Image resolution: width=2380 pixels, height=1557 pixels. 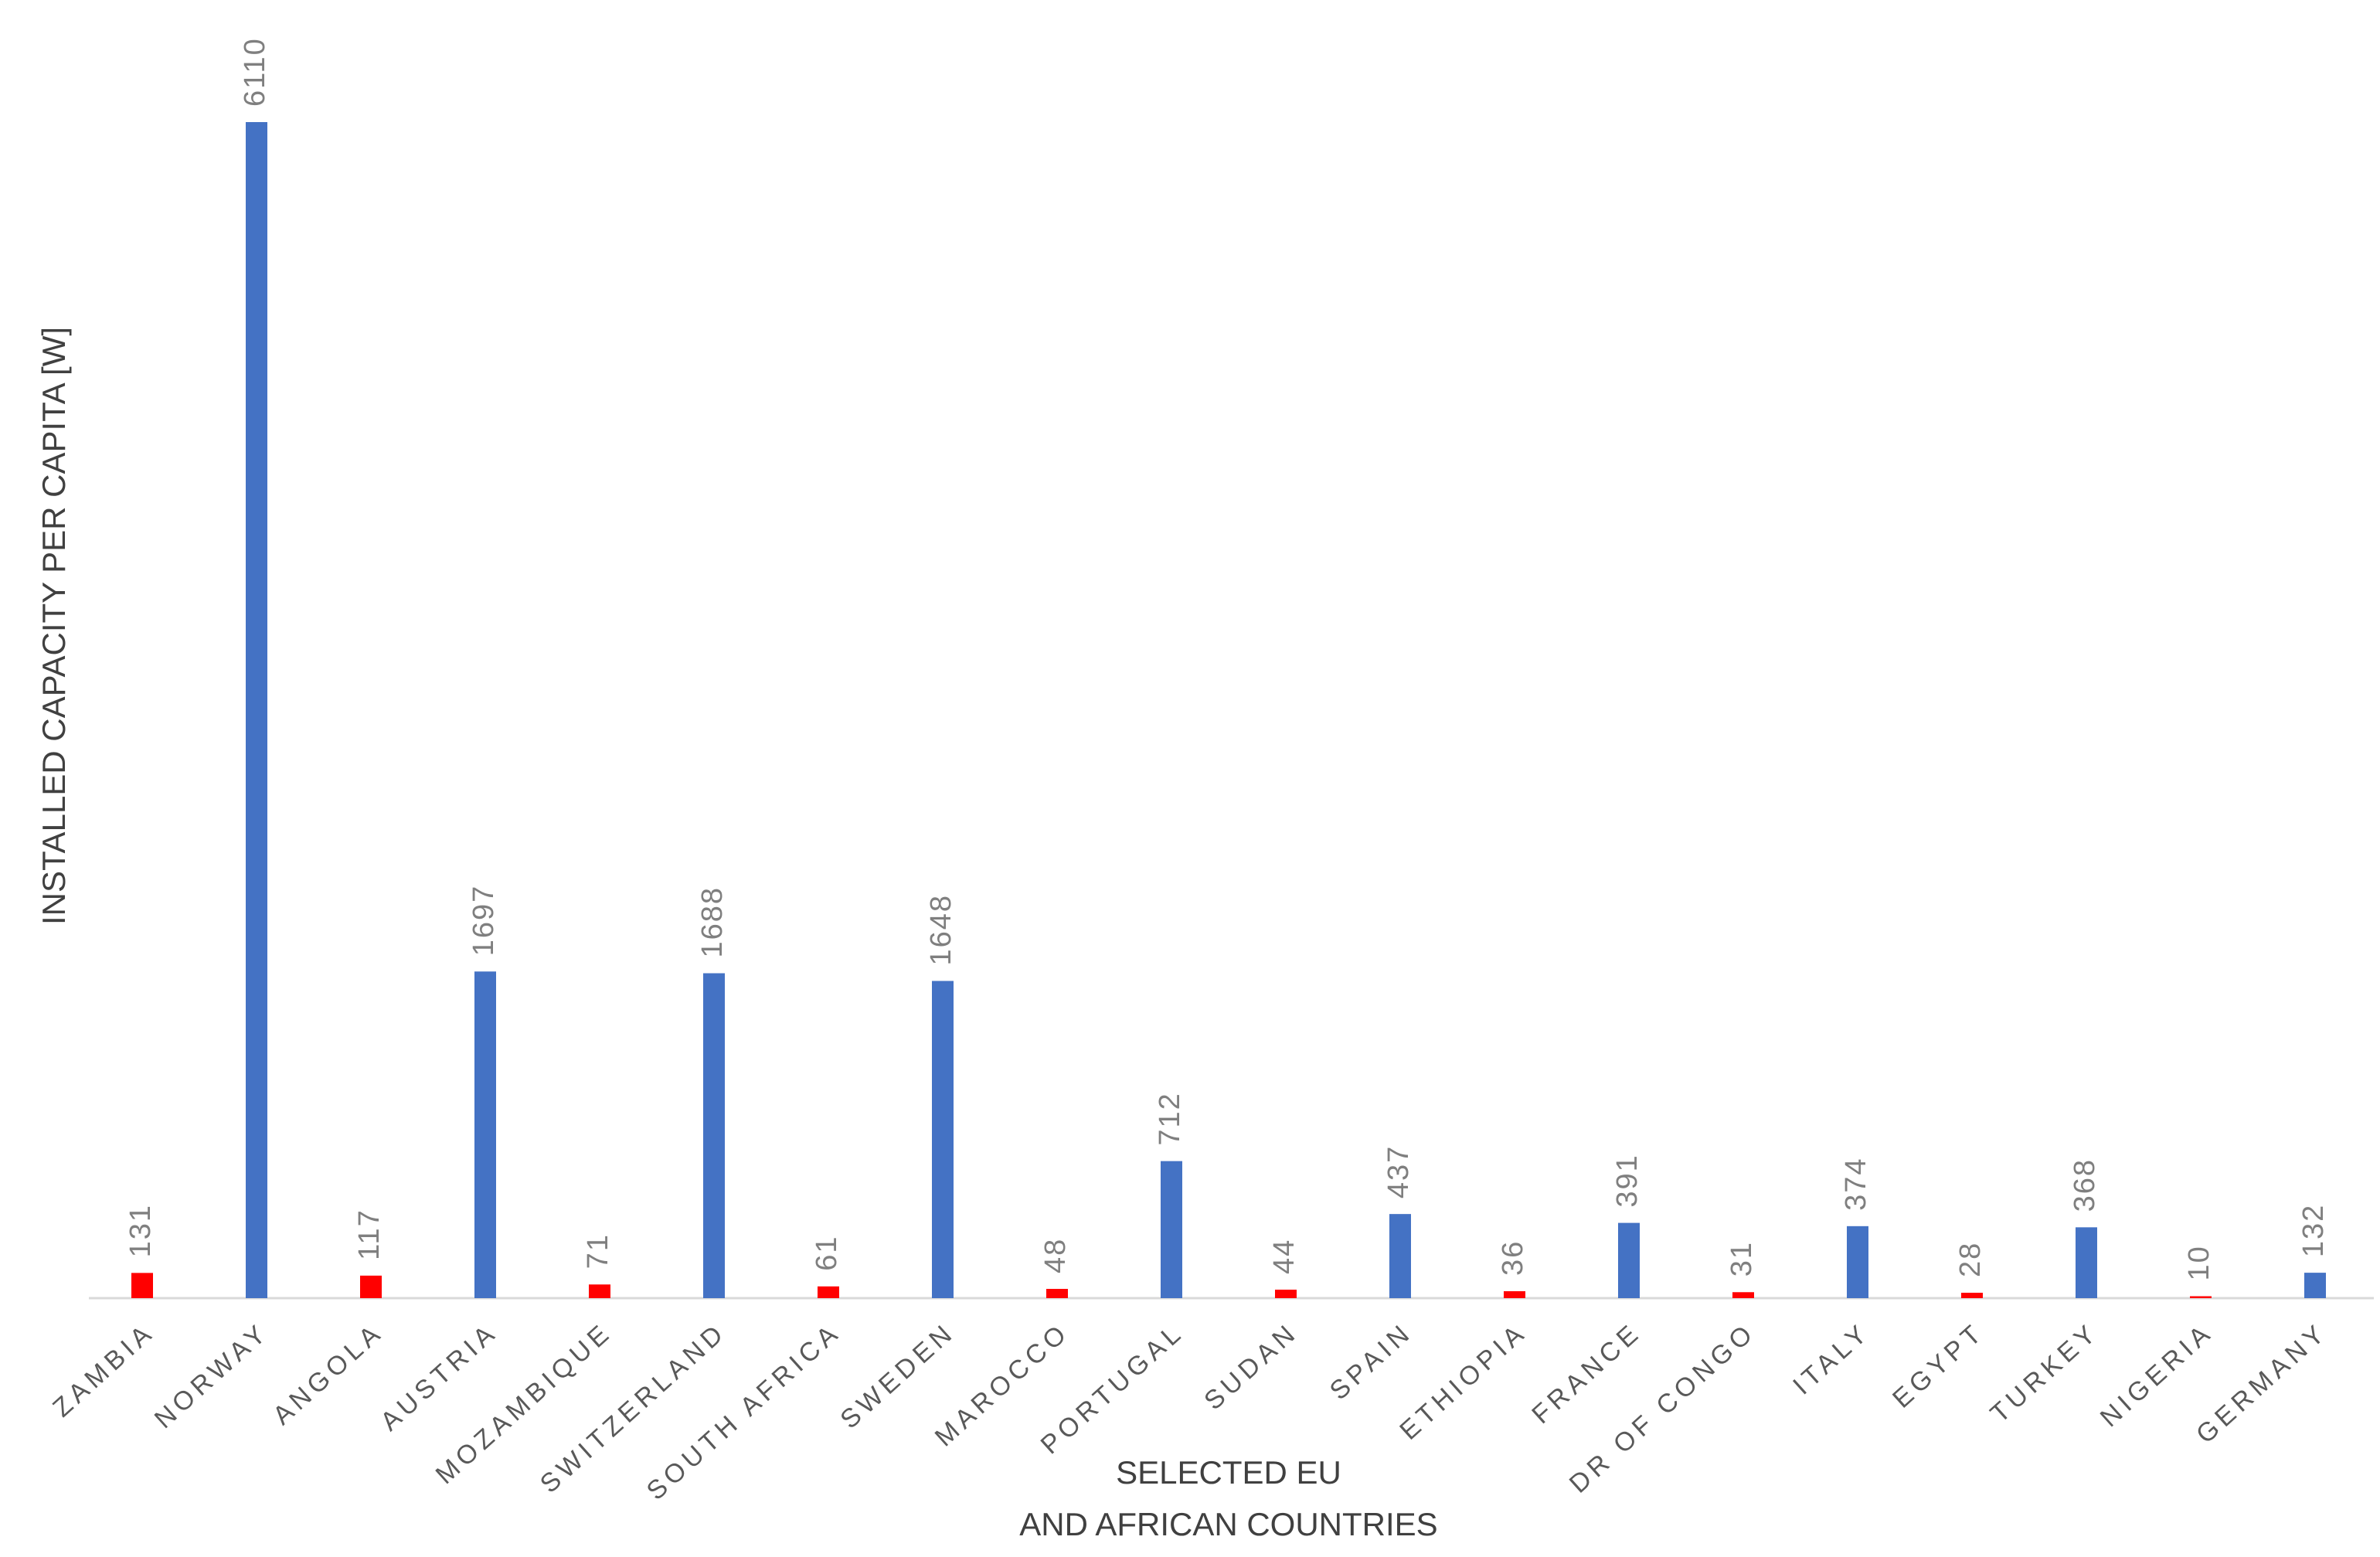 What do you see at coordinates (712, 922) in the screenshot?
I see `value-label: 1688` at bounding box center [712, 922].